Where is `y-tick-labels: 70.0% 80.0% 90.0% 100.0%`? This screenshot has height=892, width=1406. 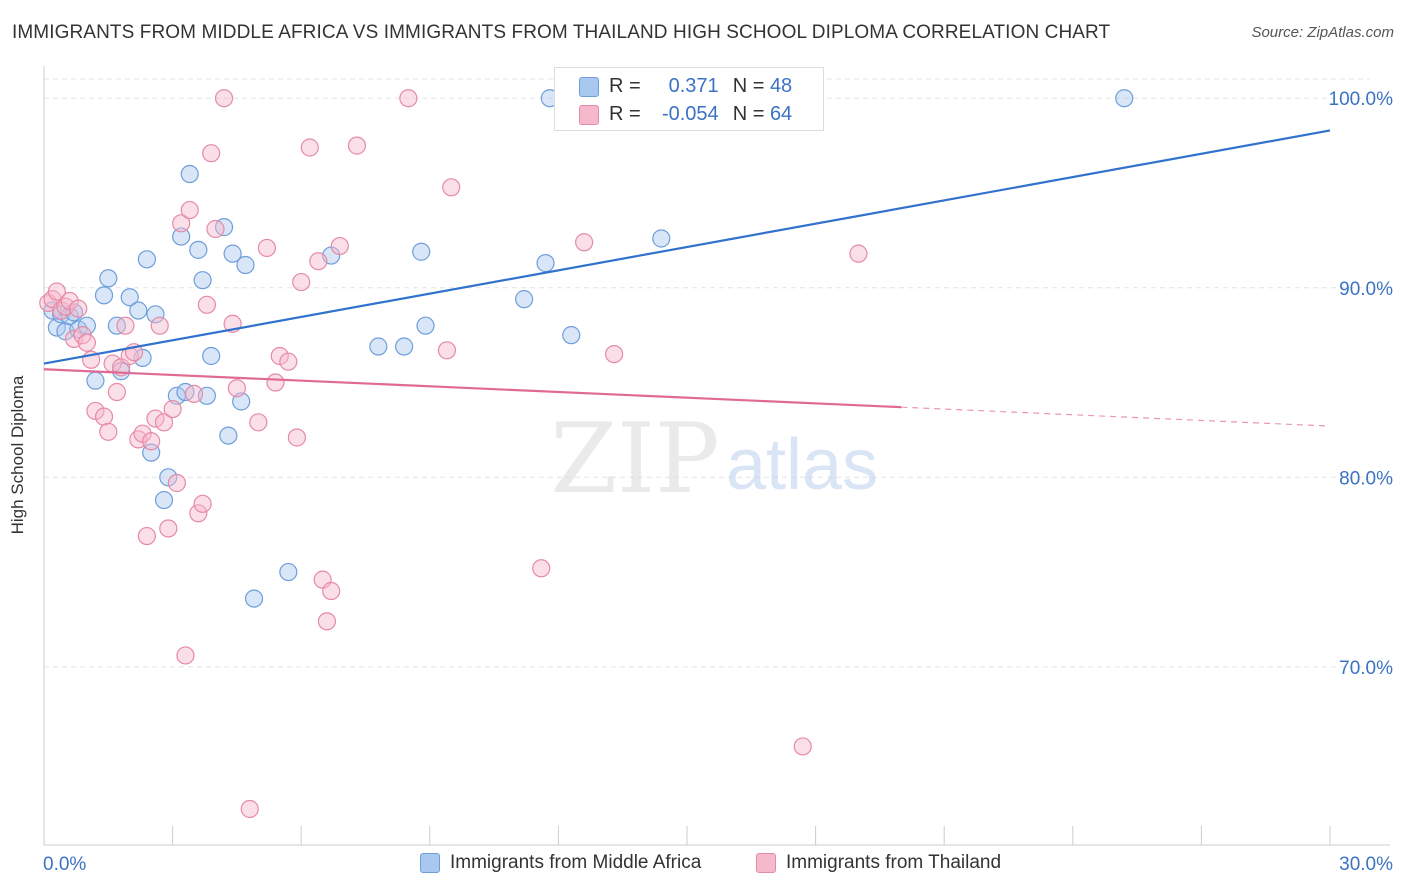 y-tick-labels: 70.0% 80.0% 90.0% 100.0% is located at coordinates (1361, 384).